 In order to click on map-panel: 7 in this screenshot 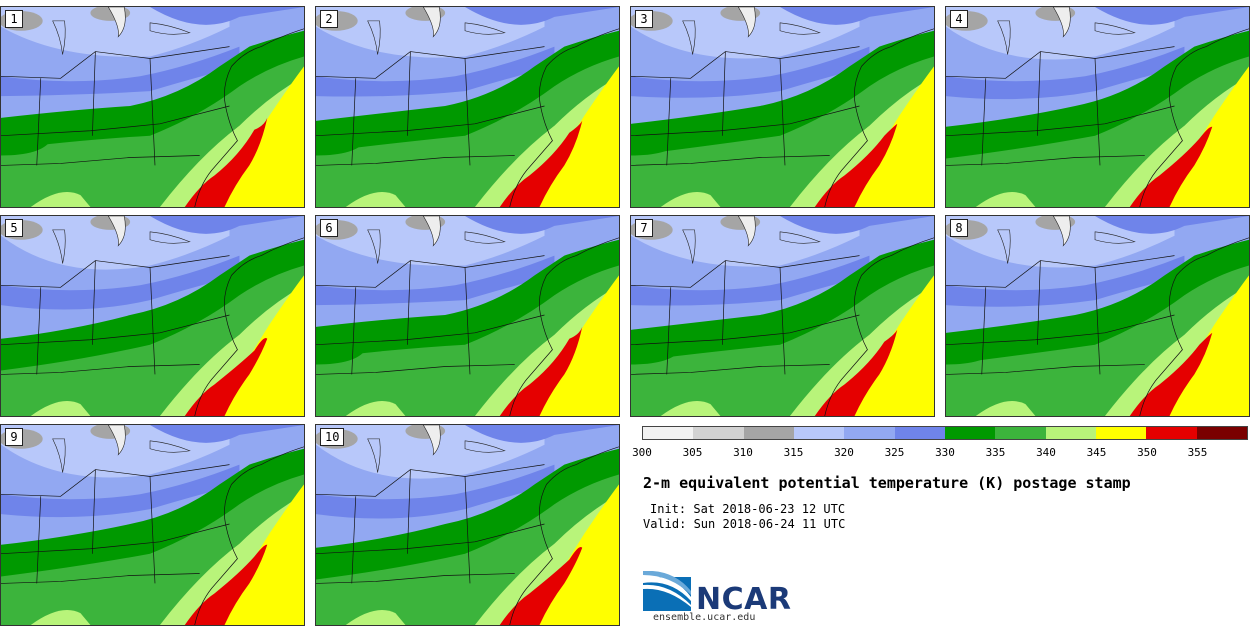, I will do `click(782, 316)`.